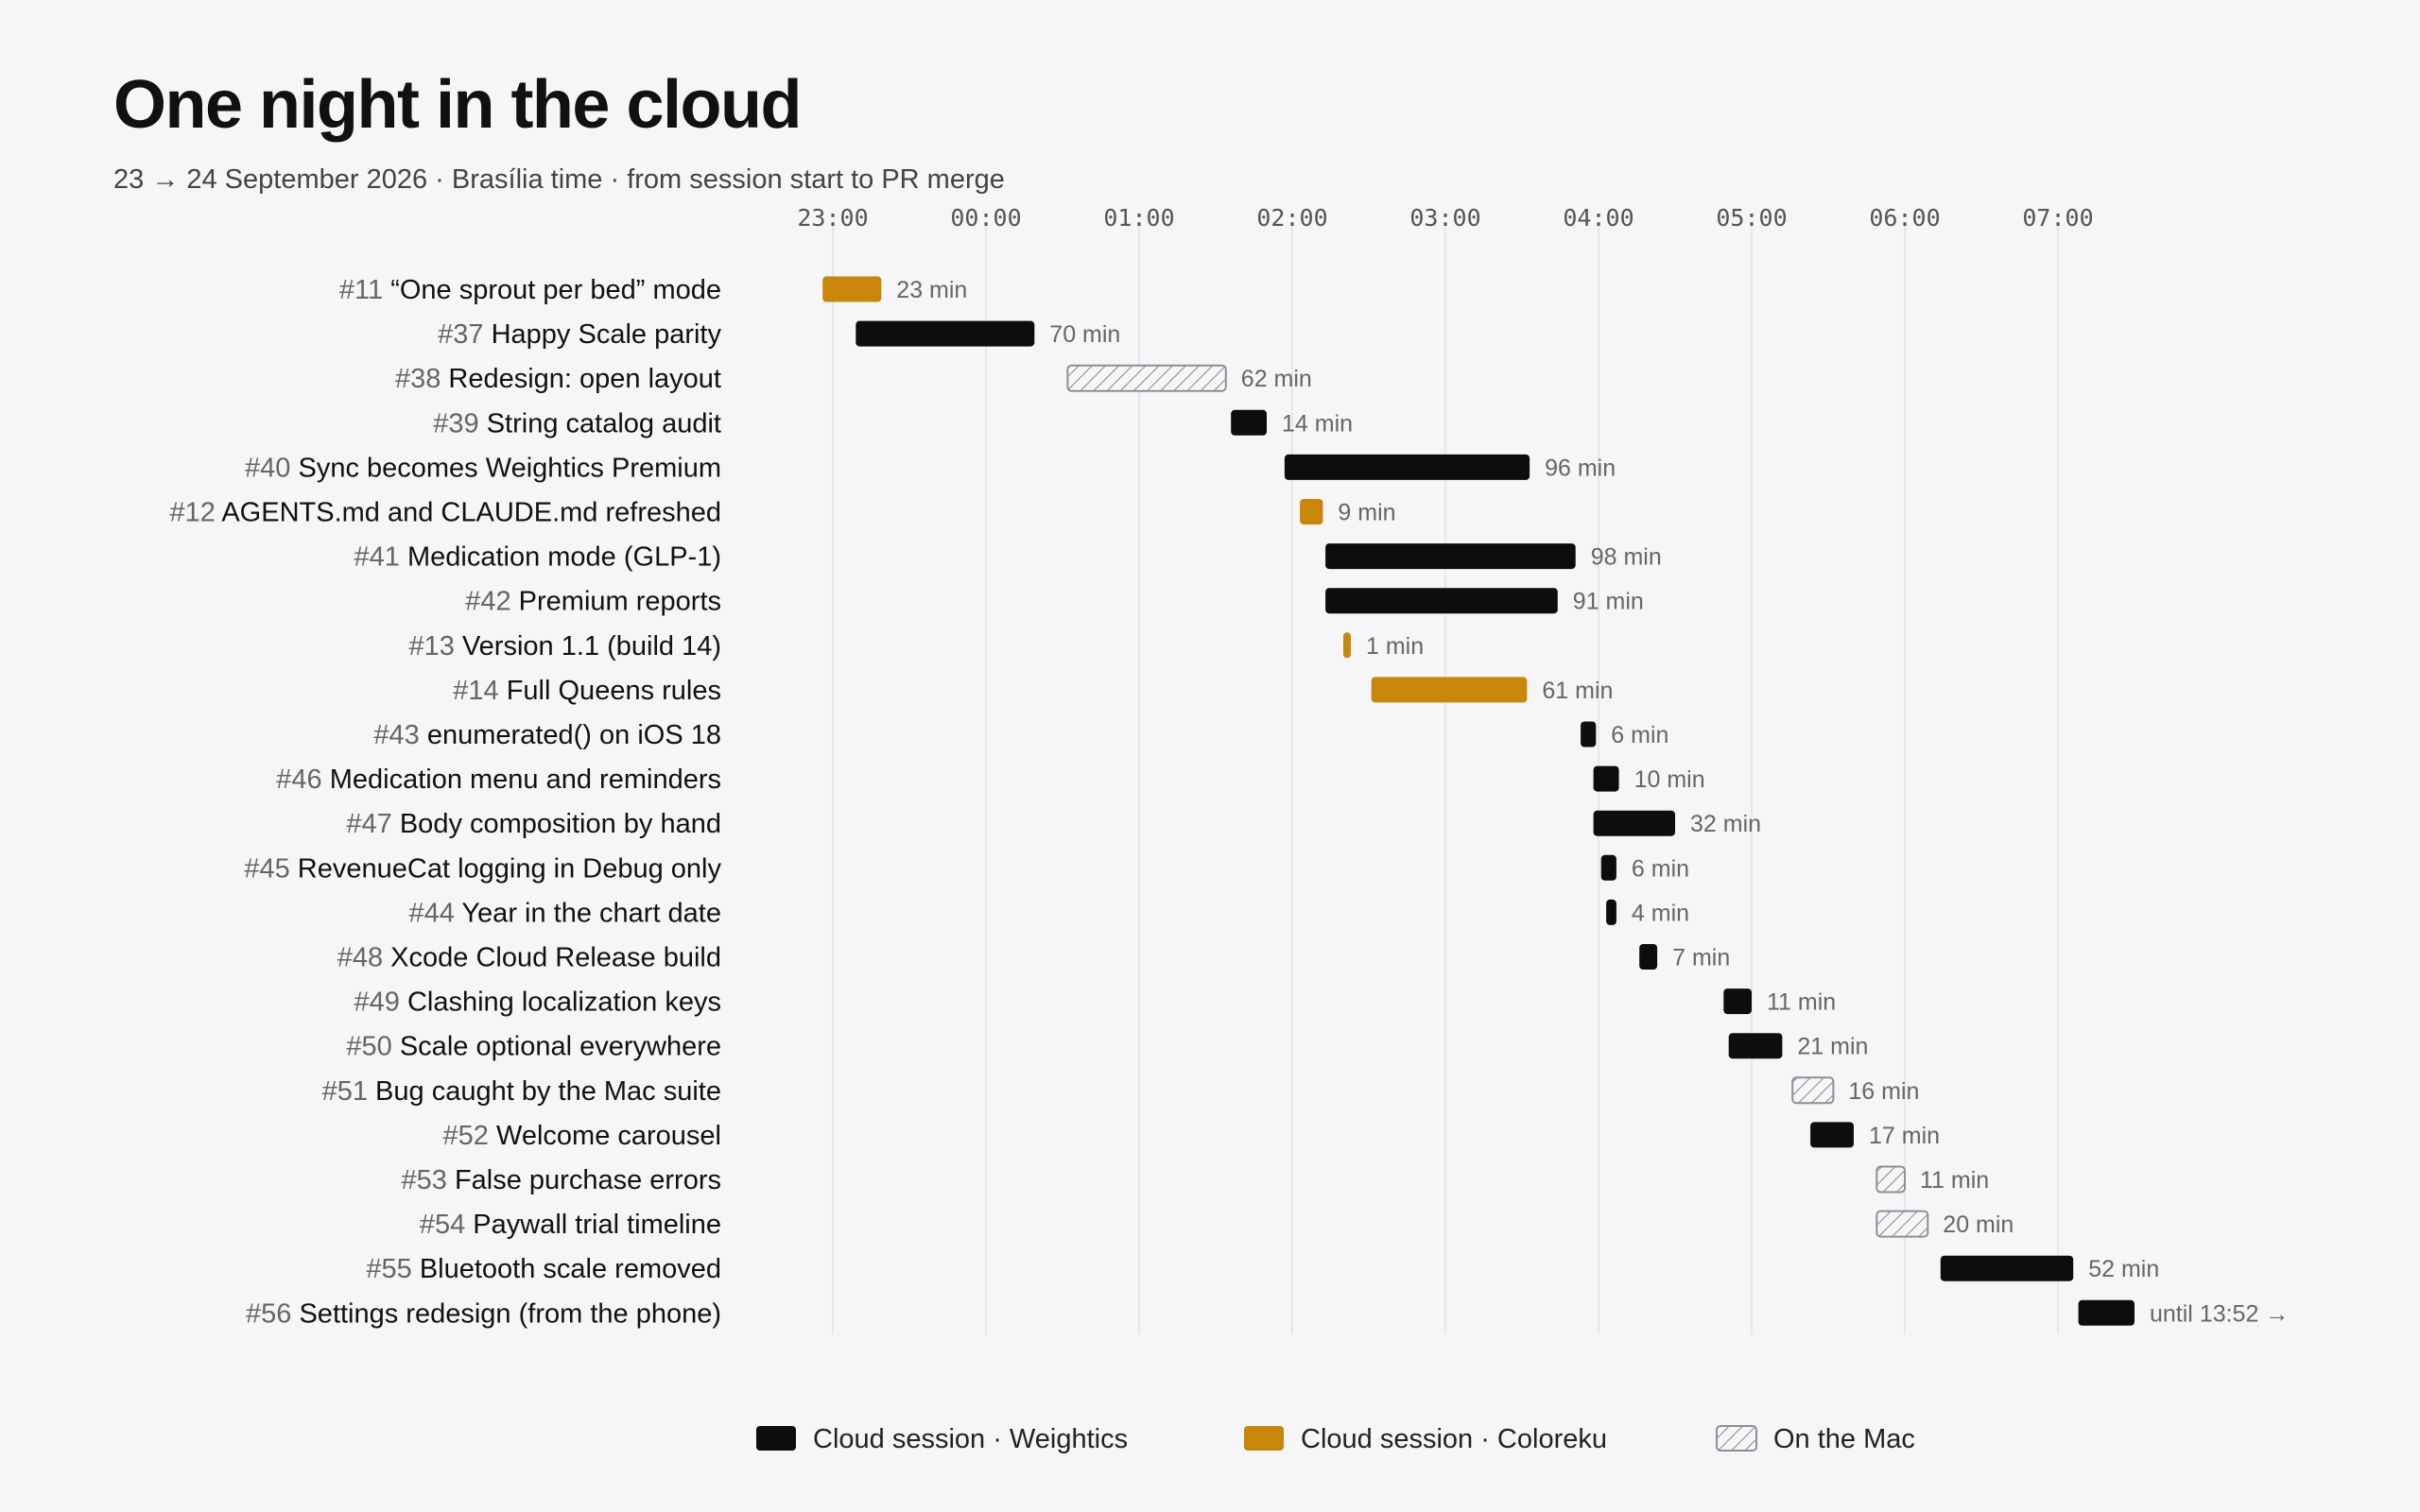  I want to click on task-label: #49 Clashing localization keys, so click(537, 1003).